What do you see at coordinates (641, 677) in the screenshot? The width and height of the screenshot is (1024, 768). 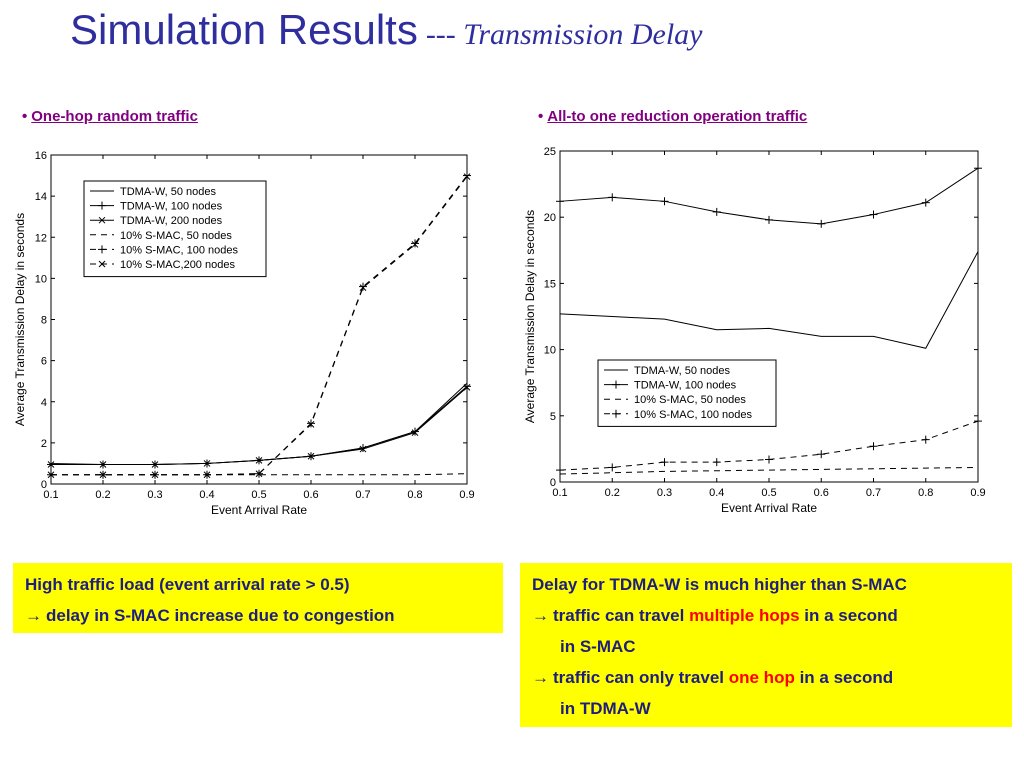 I see `right-note-line-4a: traffic can only travel` at bounding box center [641, 677].